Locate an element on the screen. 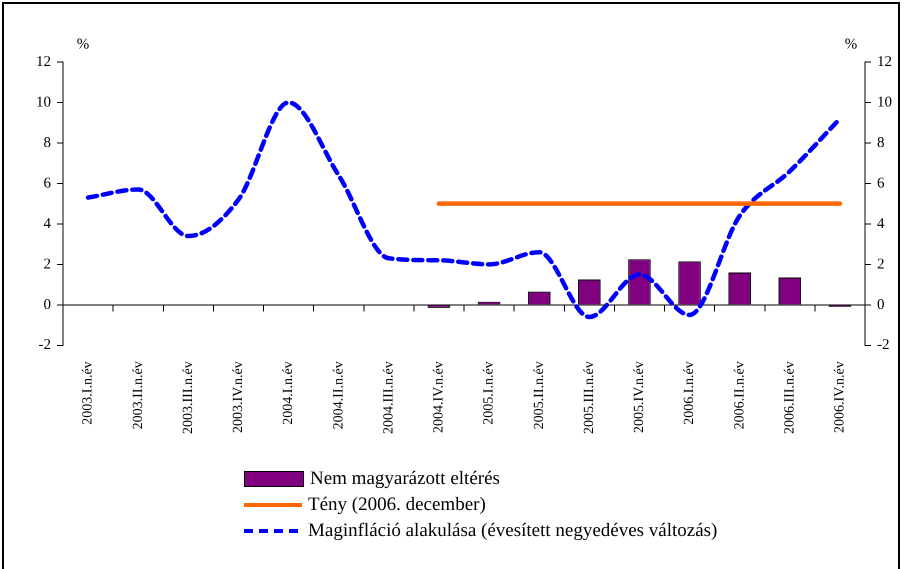 This screenshot has height=569, width=906. legend-label: Maginfláció alakulása (évesített negyedéves változás) is located at coordinates (513, 531).